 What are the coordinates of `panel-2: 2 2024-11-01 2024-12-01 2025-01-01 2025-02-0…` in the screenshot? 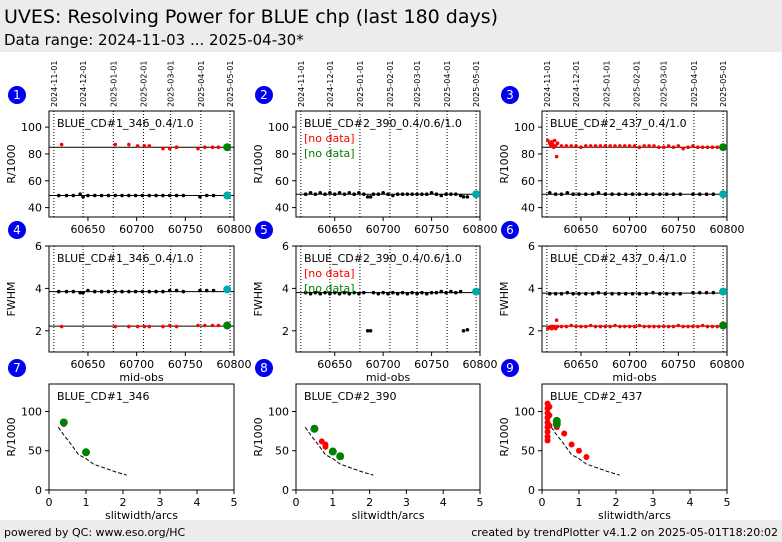 It's located at (366, 140).